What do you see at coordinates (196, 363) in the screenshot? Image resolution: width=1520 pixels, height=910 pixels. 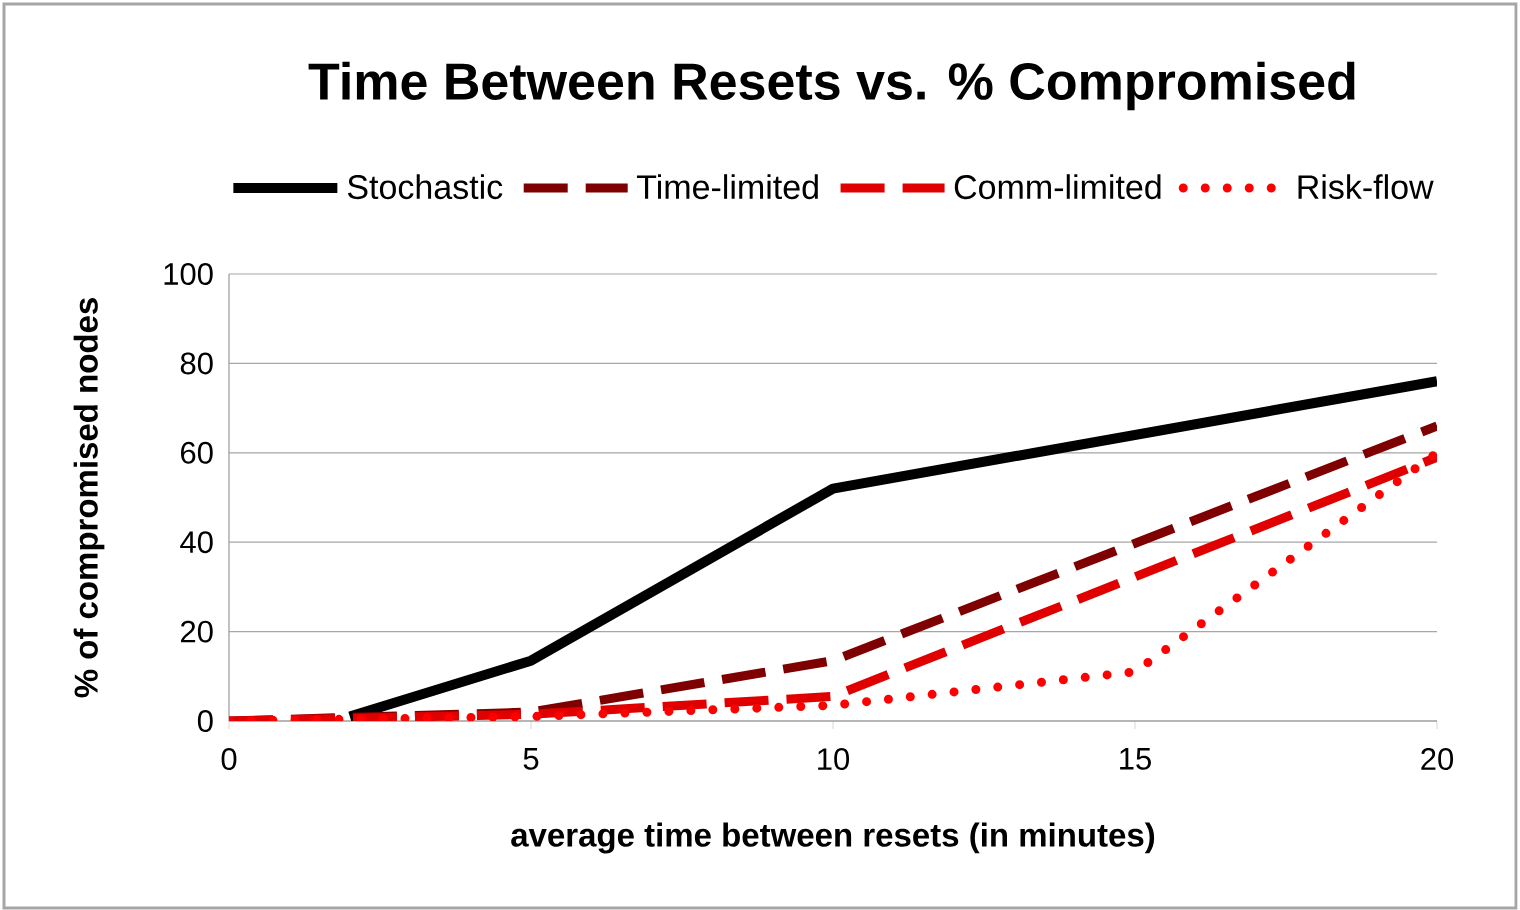 I see `y-tick-label: 80` at bounding box center [196, 363].